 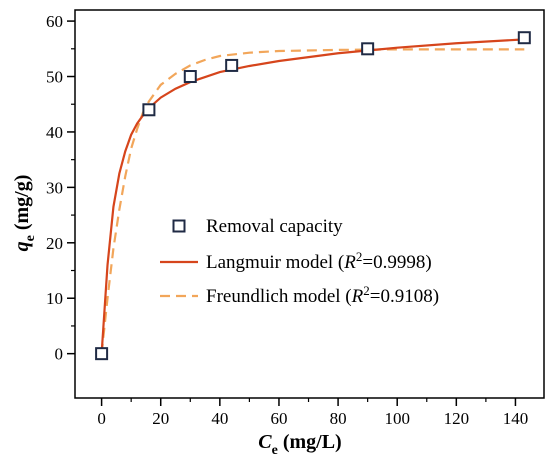 What do you see at coordinates (30, 238) in the screenshot?
I see `y-axis-title-sub: e` at bounding box center [30, 238].